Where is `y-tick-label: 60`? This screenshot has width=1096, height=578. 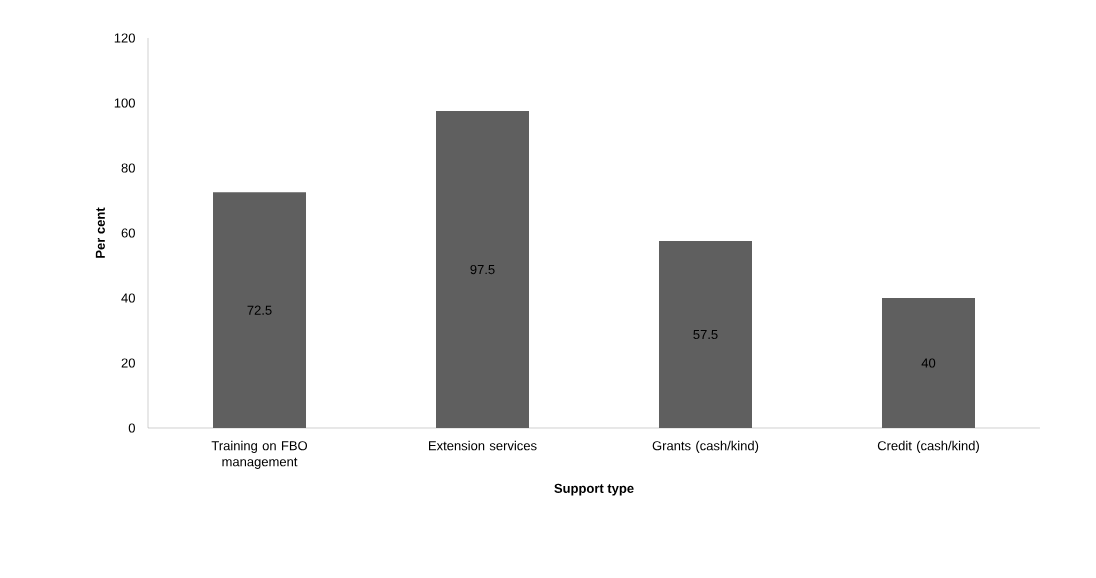
y-tick-label: 60 is located at coordinates (128, 233).